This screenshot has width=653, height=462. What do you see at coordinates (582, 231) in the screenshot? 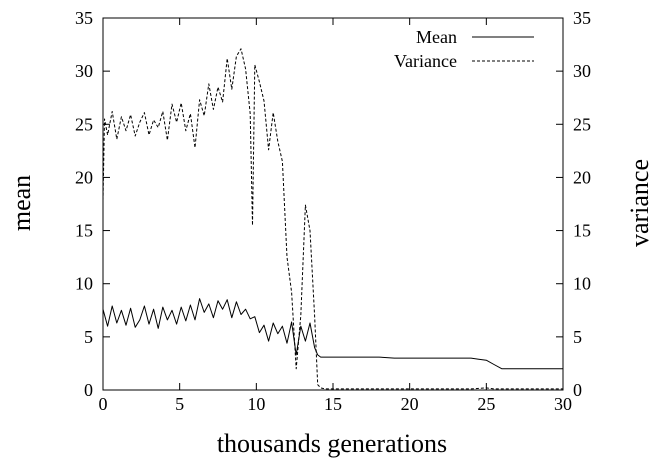
I see `y2-tick-label: 15` at bounding box center [582, 231].